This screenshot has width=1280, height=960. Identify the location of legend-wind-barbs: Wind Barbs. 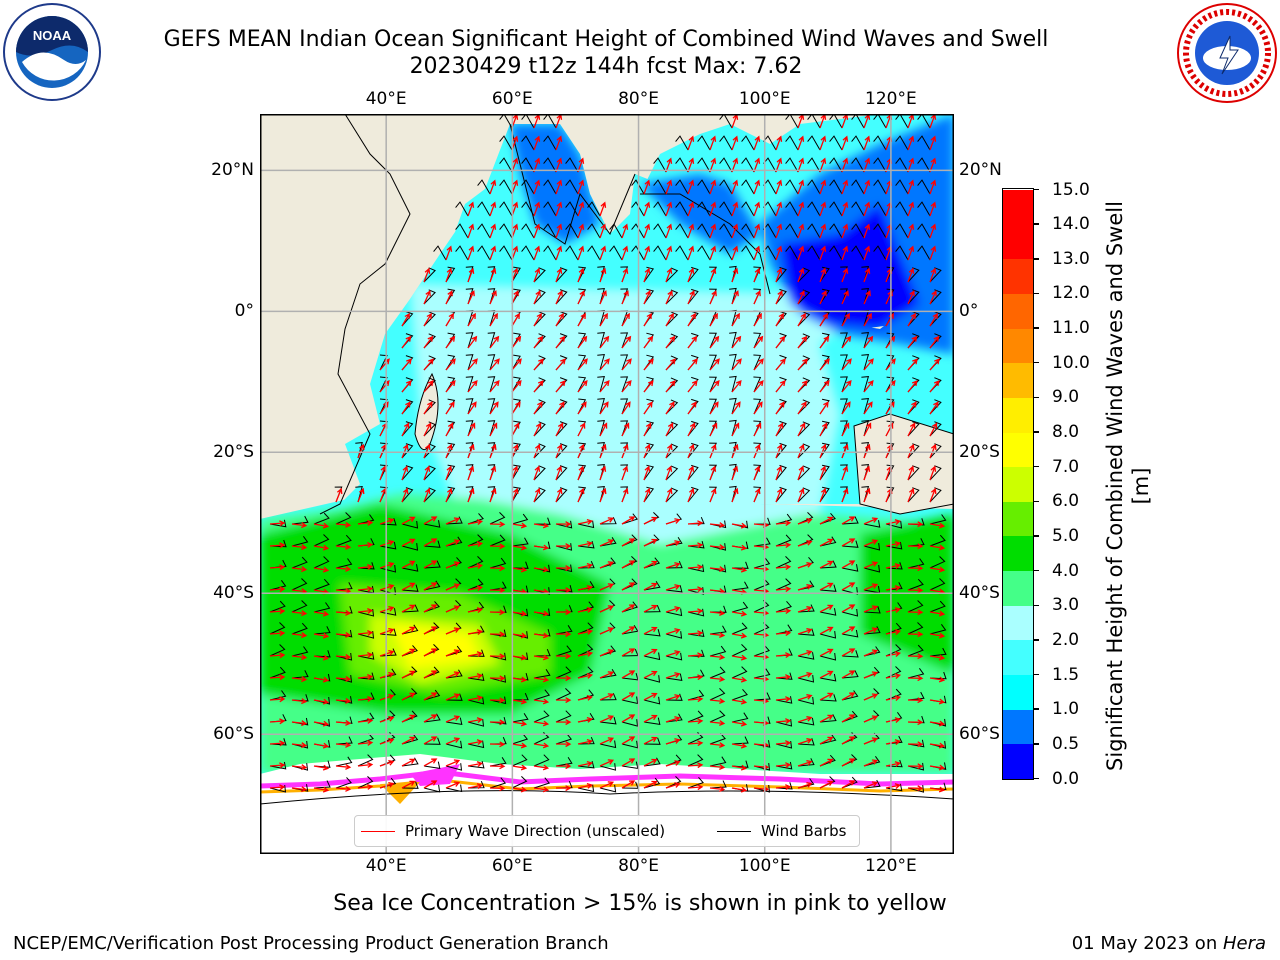
(781, 831).